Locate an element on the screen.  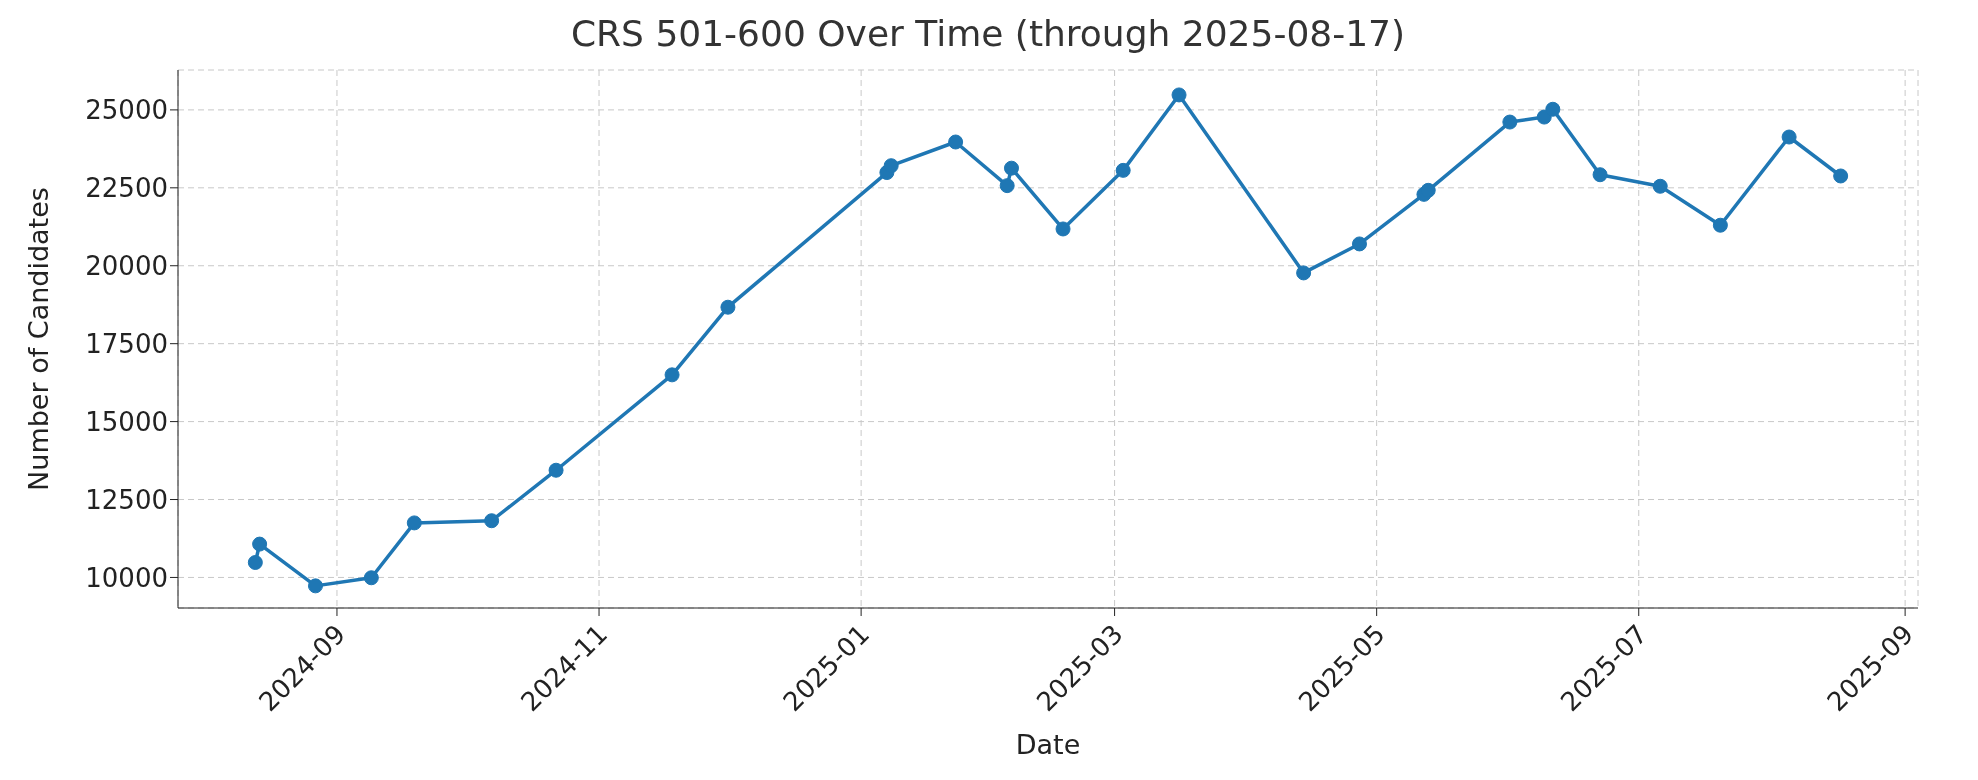
y-tick-label: 25000 is located at coordinates (126, 110).